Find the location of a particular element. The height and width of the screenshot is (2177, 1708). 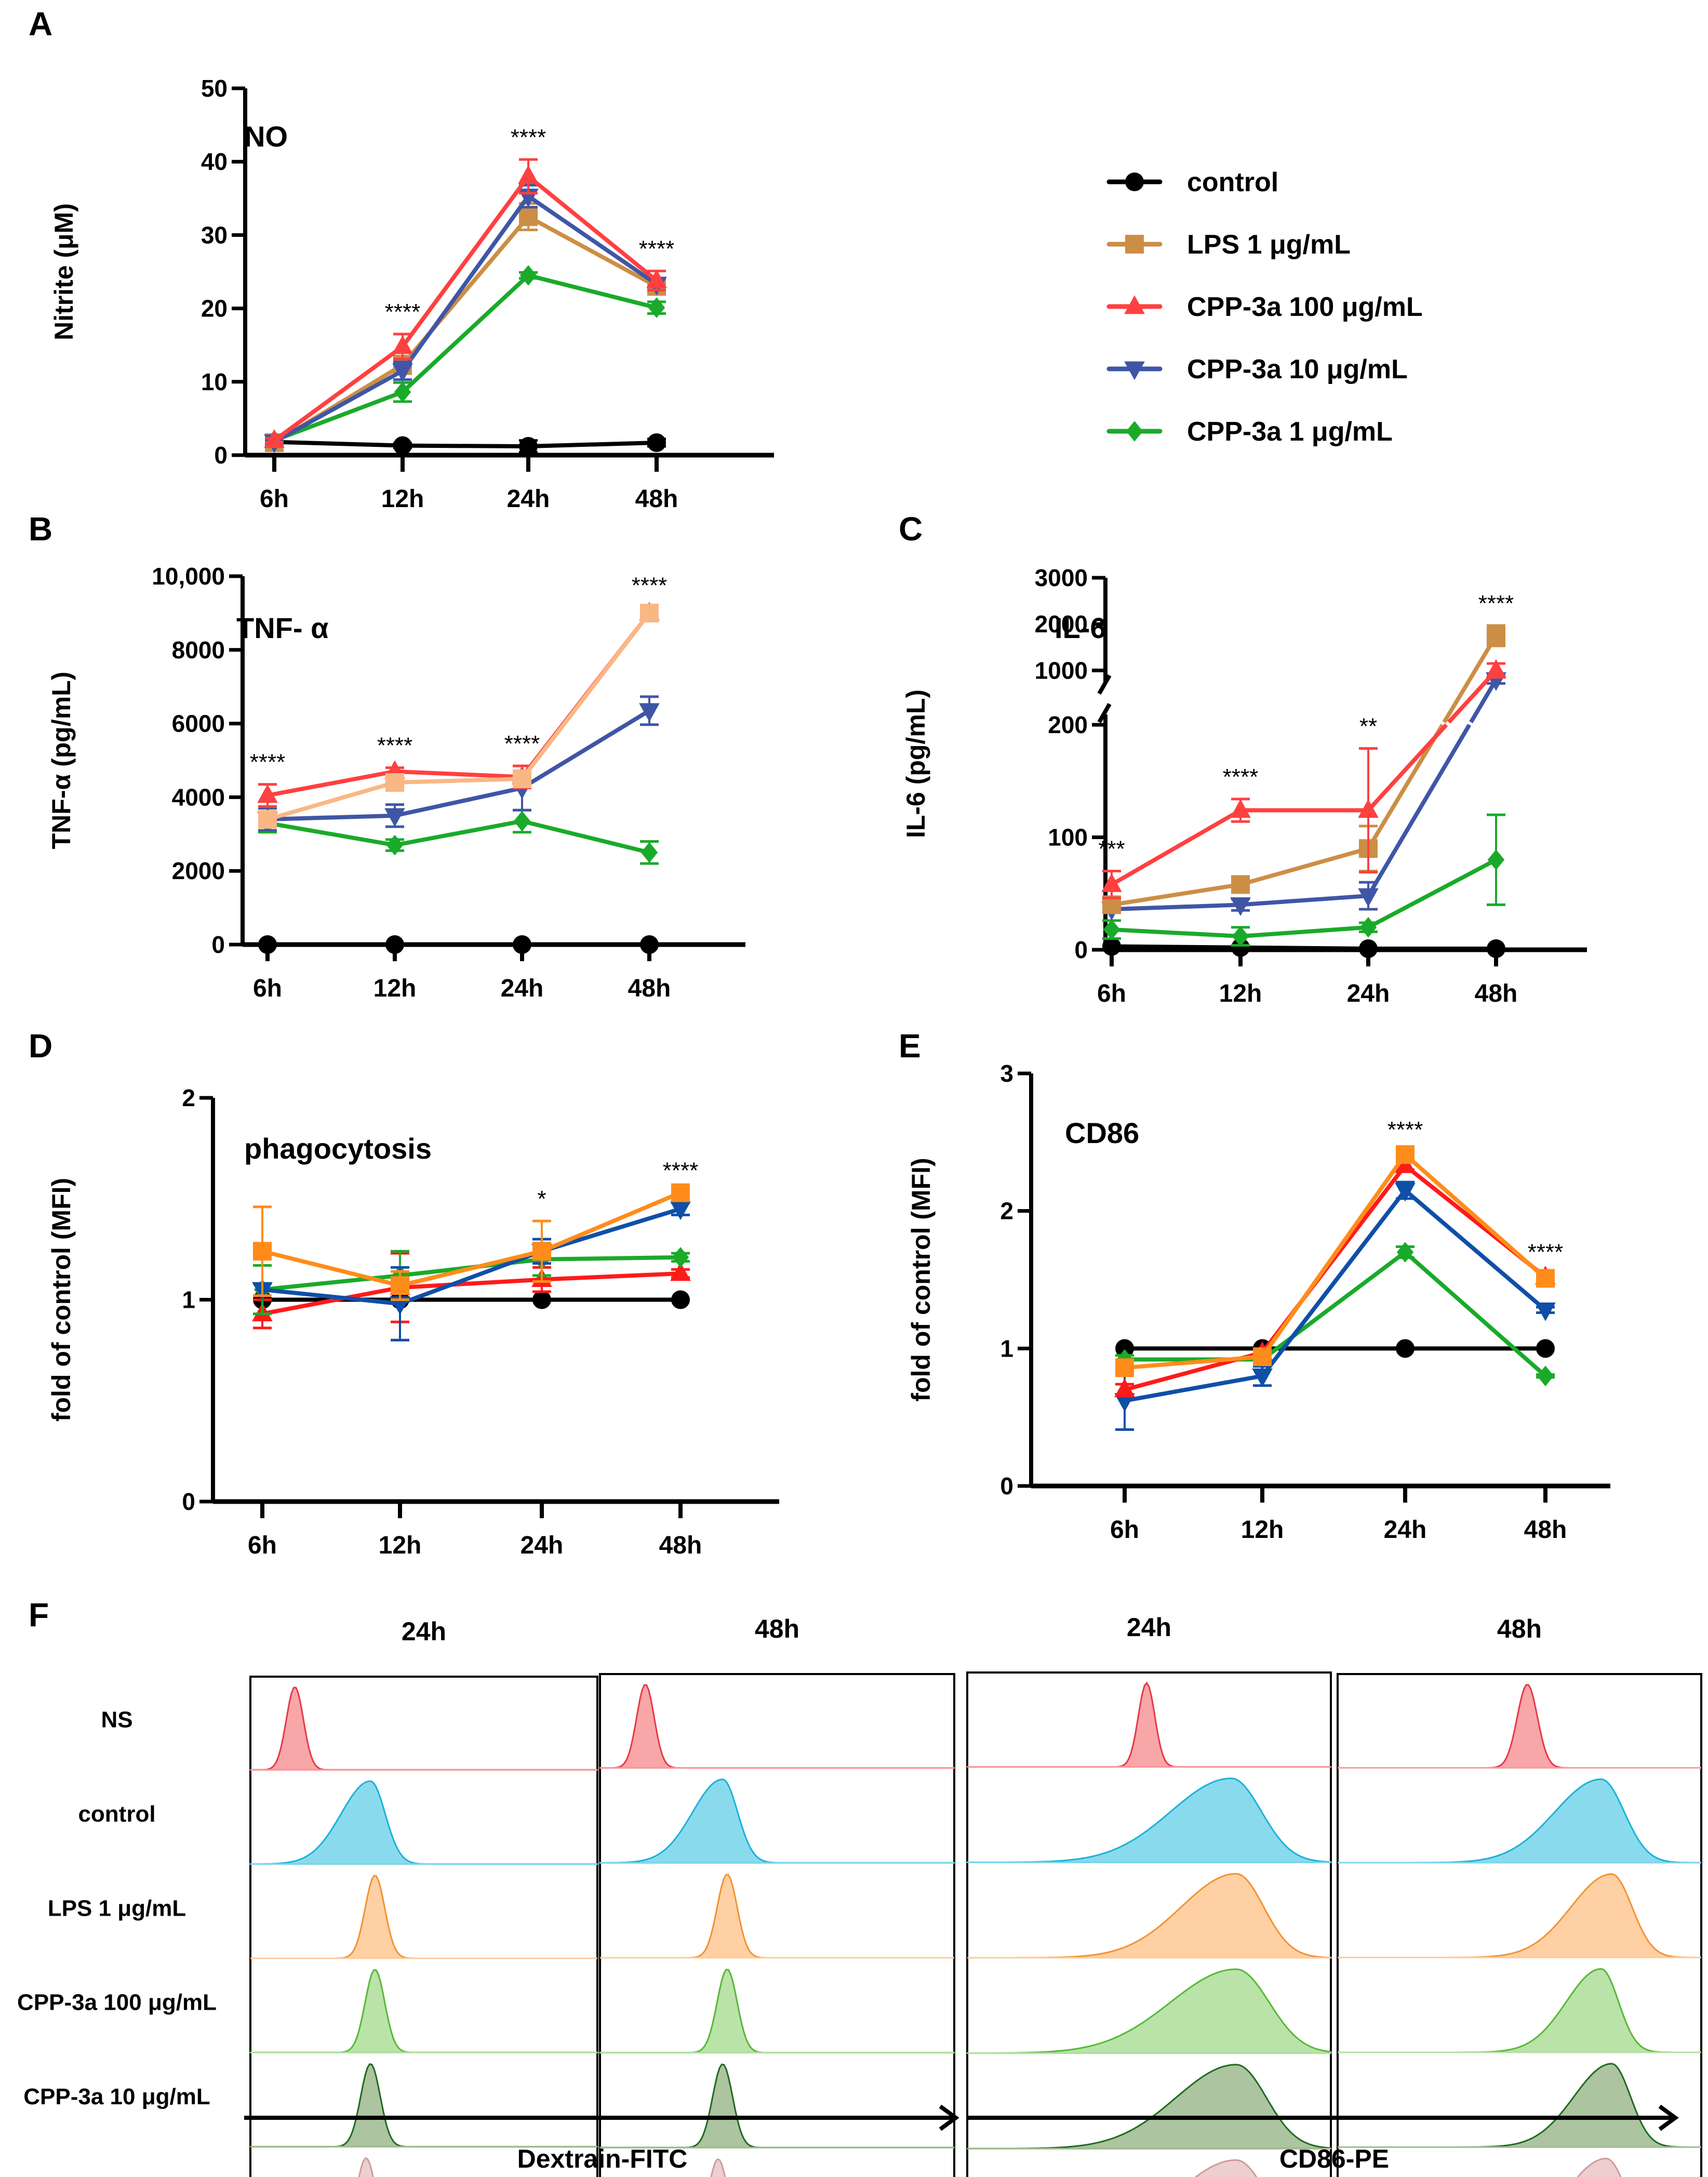

y-tick-label: 2 is located at coordinates (188, 1098).